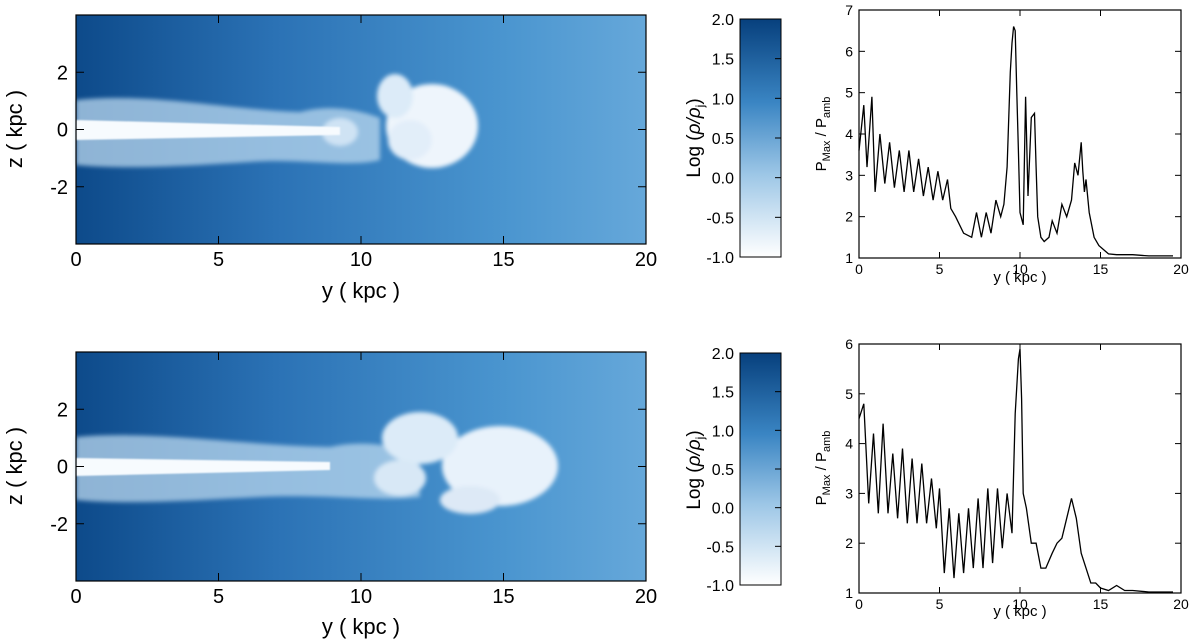  I want to click on y-tick-label: 7, so click(849, 10).